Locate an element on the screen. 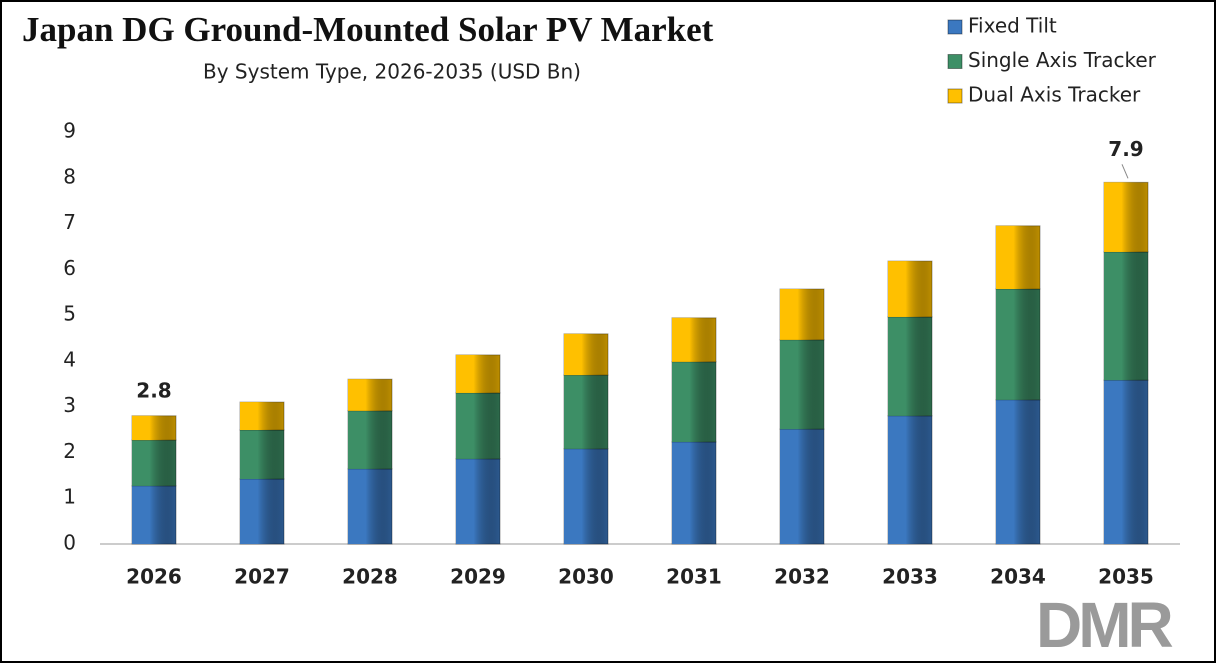 This screenshot has height=663, width=1216. legend-label: Fixed Tilt is located at coordinates (1012, 26).